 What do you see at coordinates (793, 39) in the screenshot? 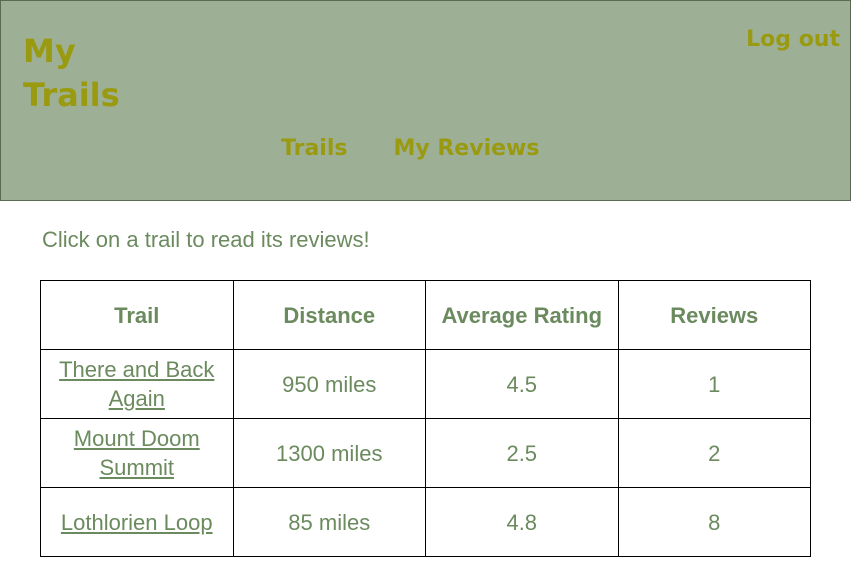
I see `logout-link: Log out` at bounding box center [793, 39].